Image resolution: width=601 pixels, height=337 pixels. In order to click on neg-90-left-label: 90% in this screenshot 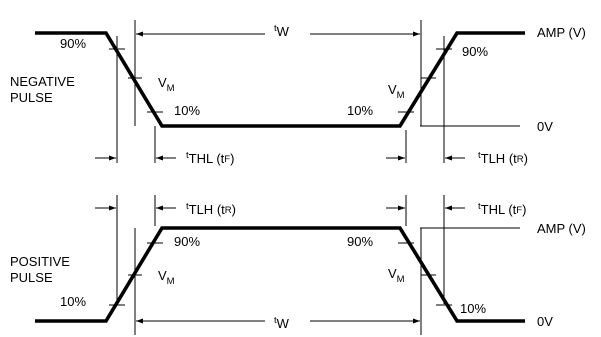, I will do `click(73, 43)`.